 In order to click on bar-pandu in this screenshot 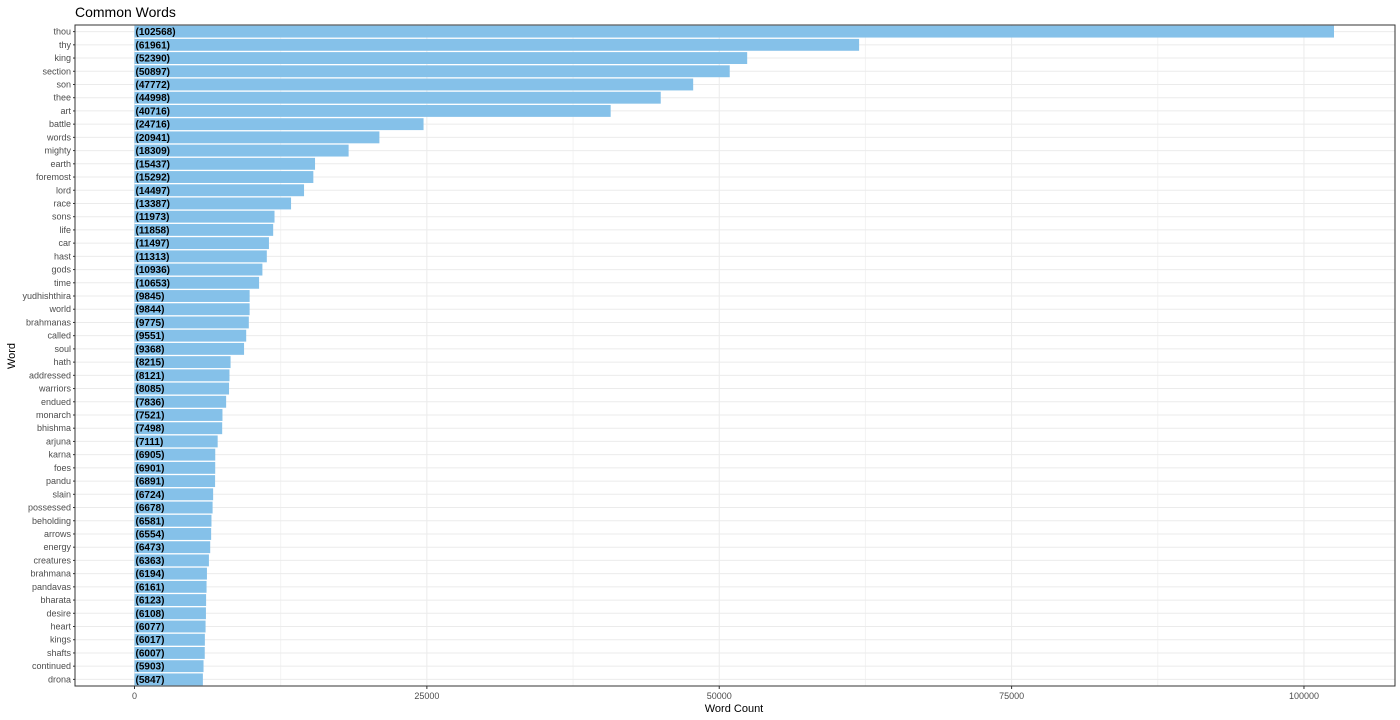, I will do `click(175, 481)`.